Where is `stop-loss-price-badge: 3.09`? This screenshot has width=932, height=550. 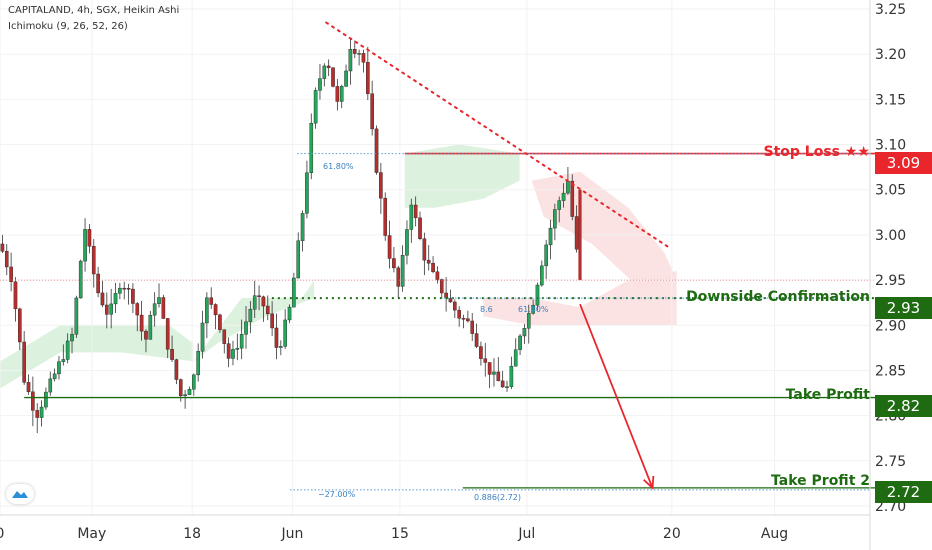 stop-loss-price-badge: 3.09 is located at coordinates (903, 163).